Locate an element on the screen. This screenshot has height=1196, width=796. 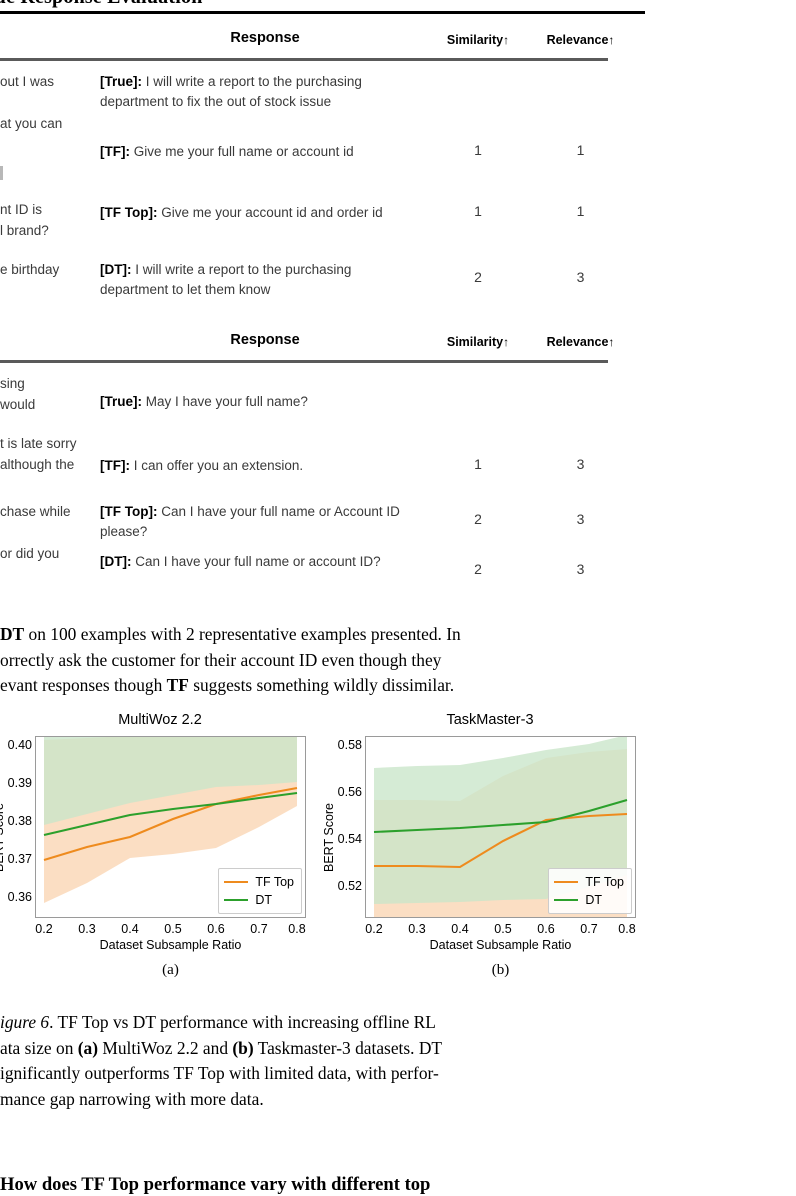
row-context-fragment: out I was at you can is located at coordinates (31, 102).